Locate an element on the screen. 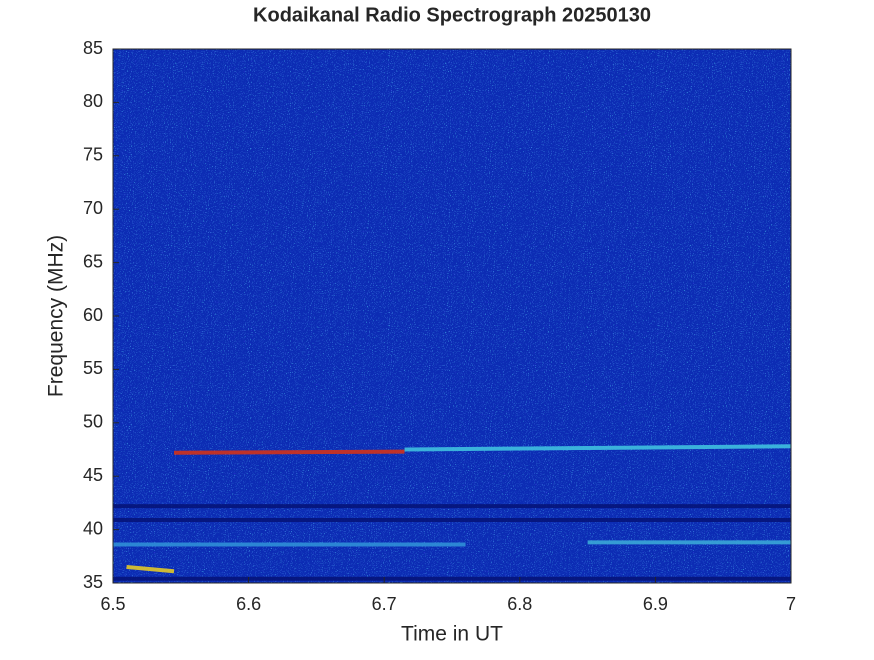 The image size is (874, 660). y-tick-label: 70 is located at coordinates (93, 208).